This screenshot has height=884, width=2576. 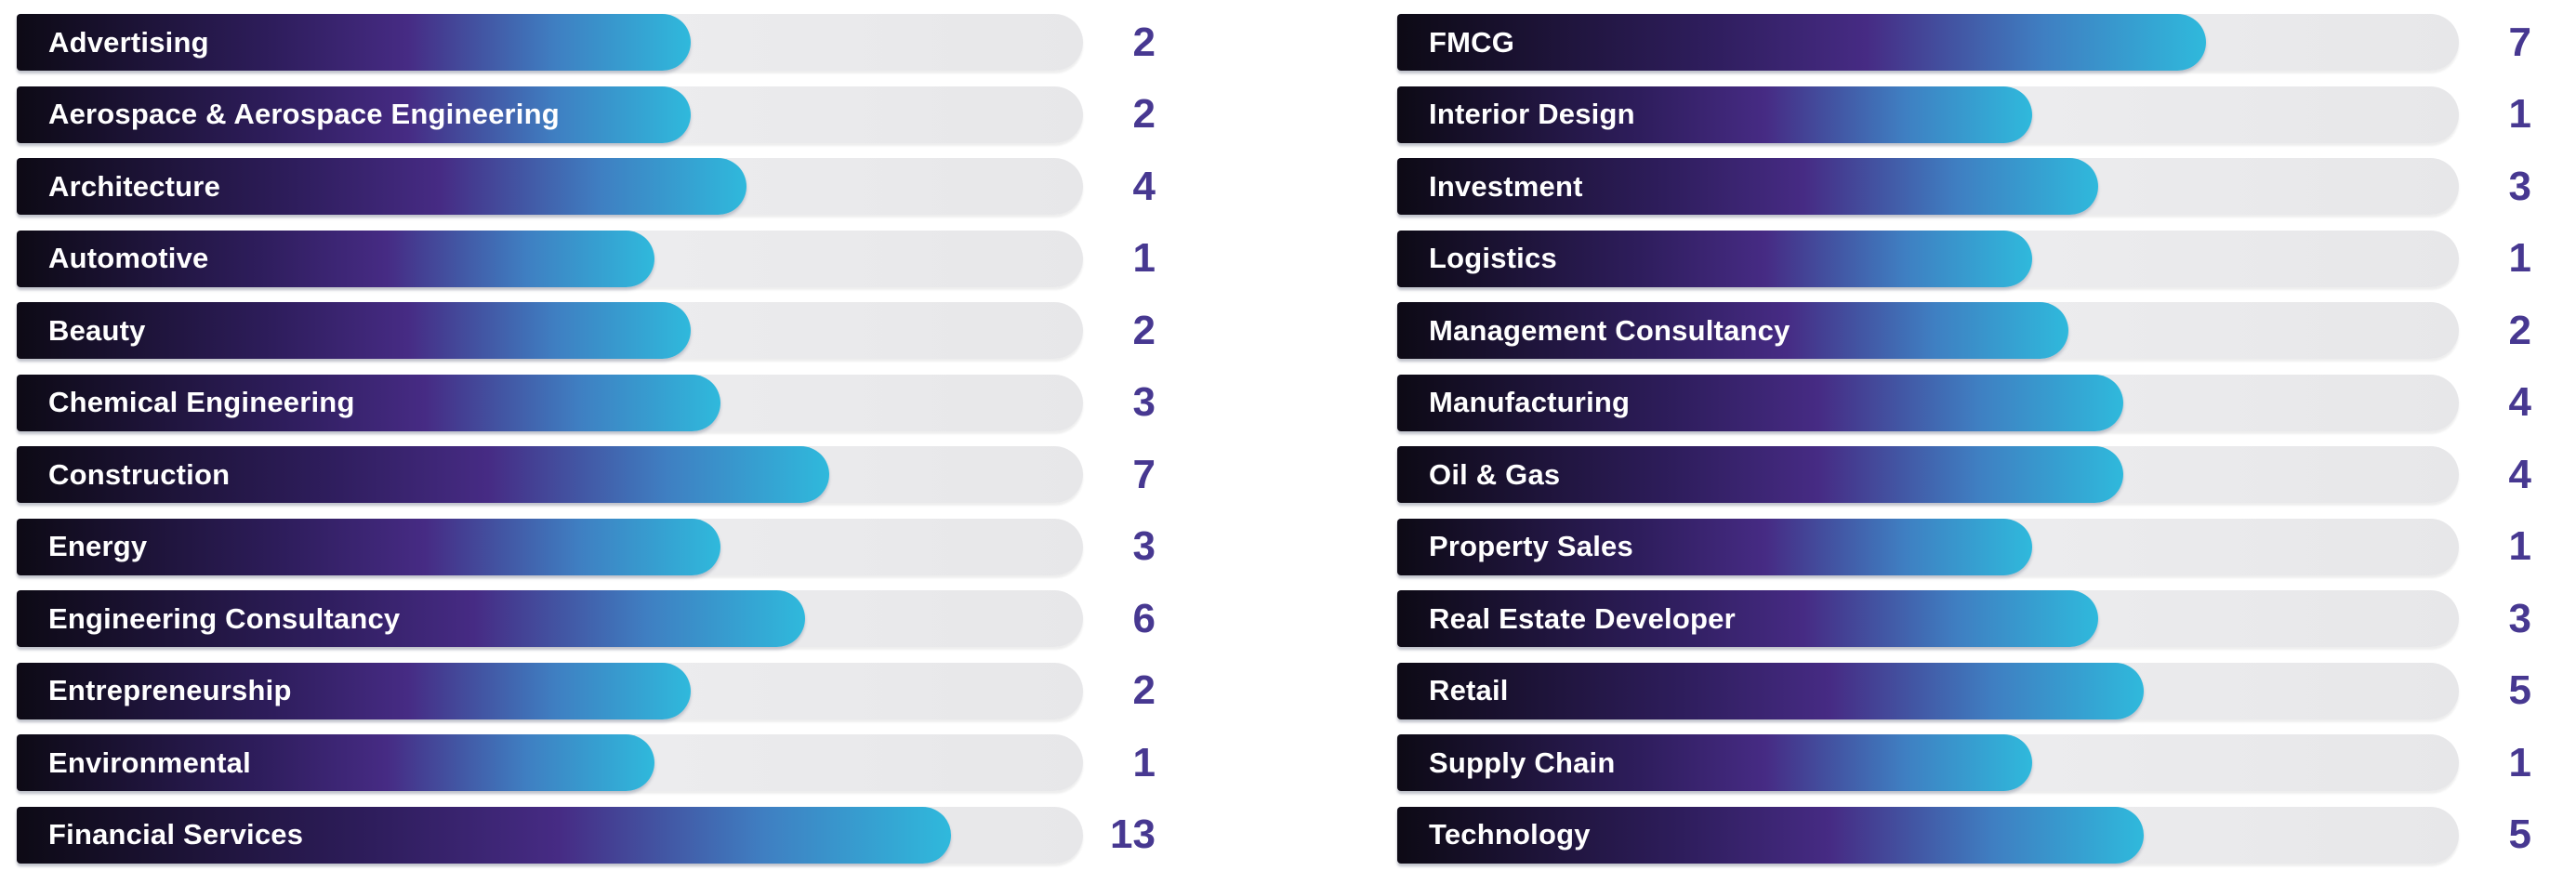 I want to click on bar-row: Logistics 1, so click(x=1964, y=258).